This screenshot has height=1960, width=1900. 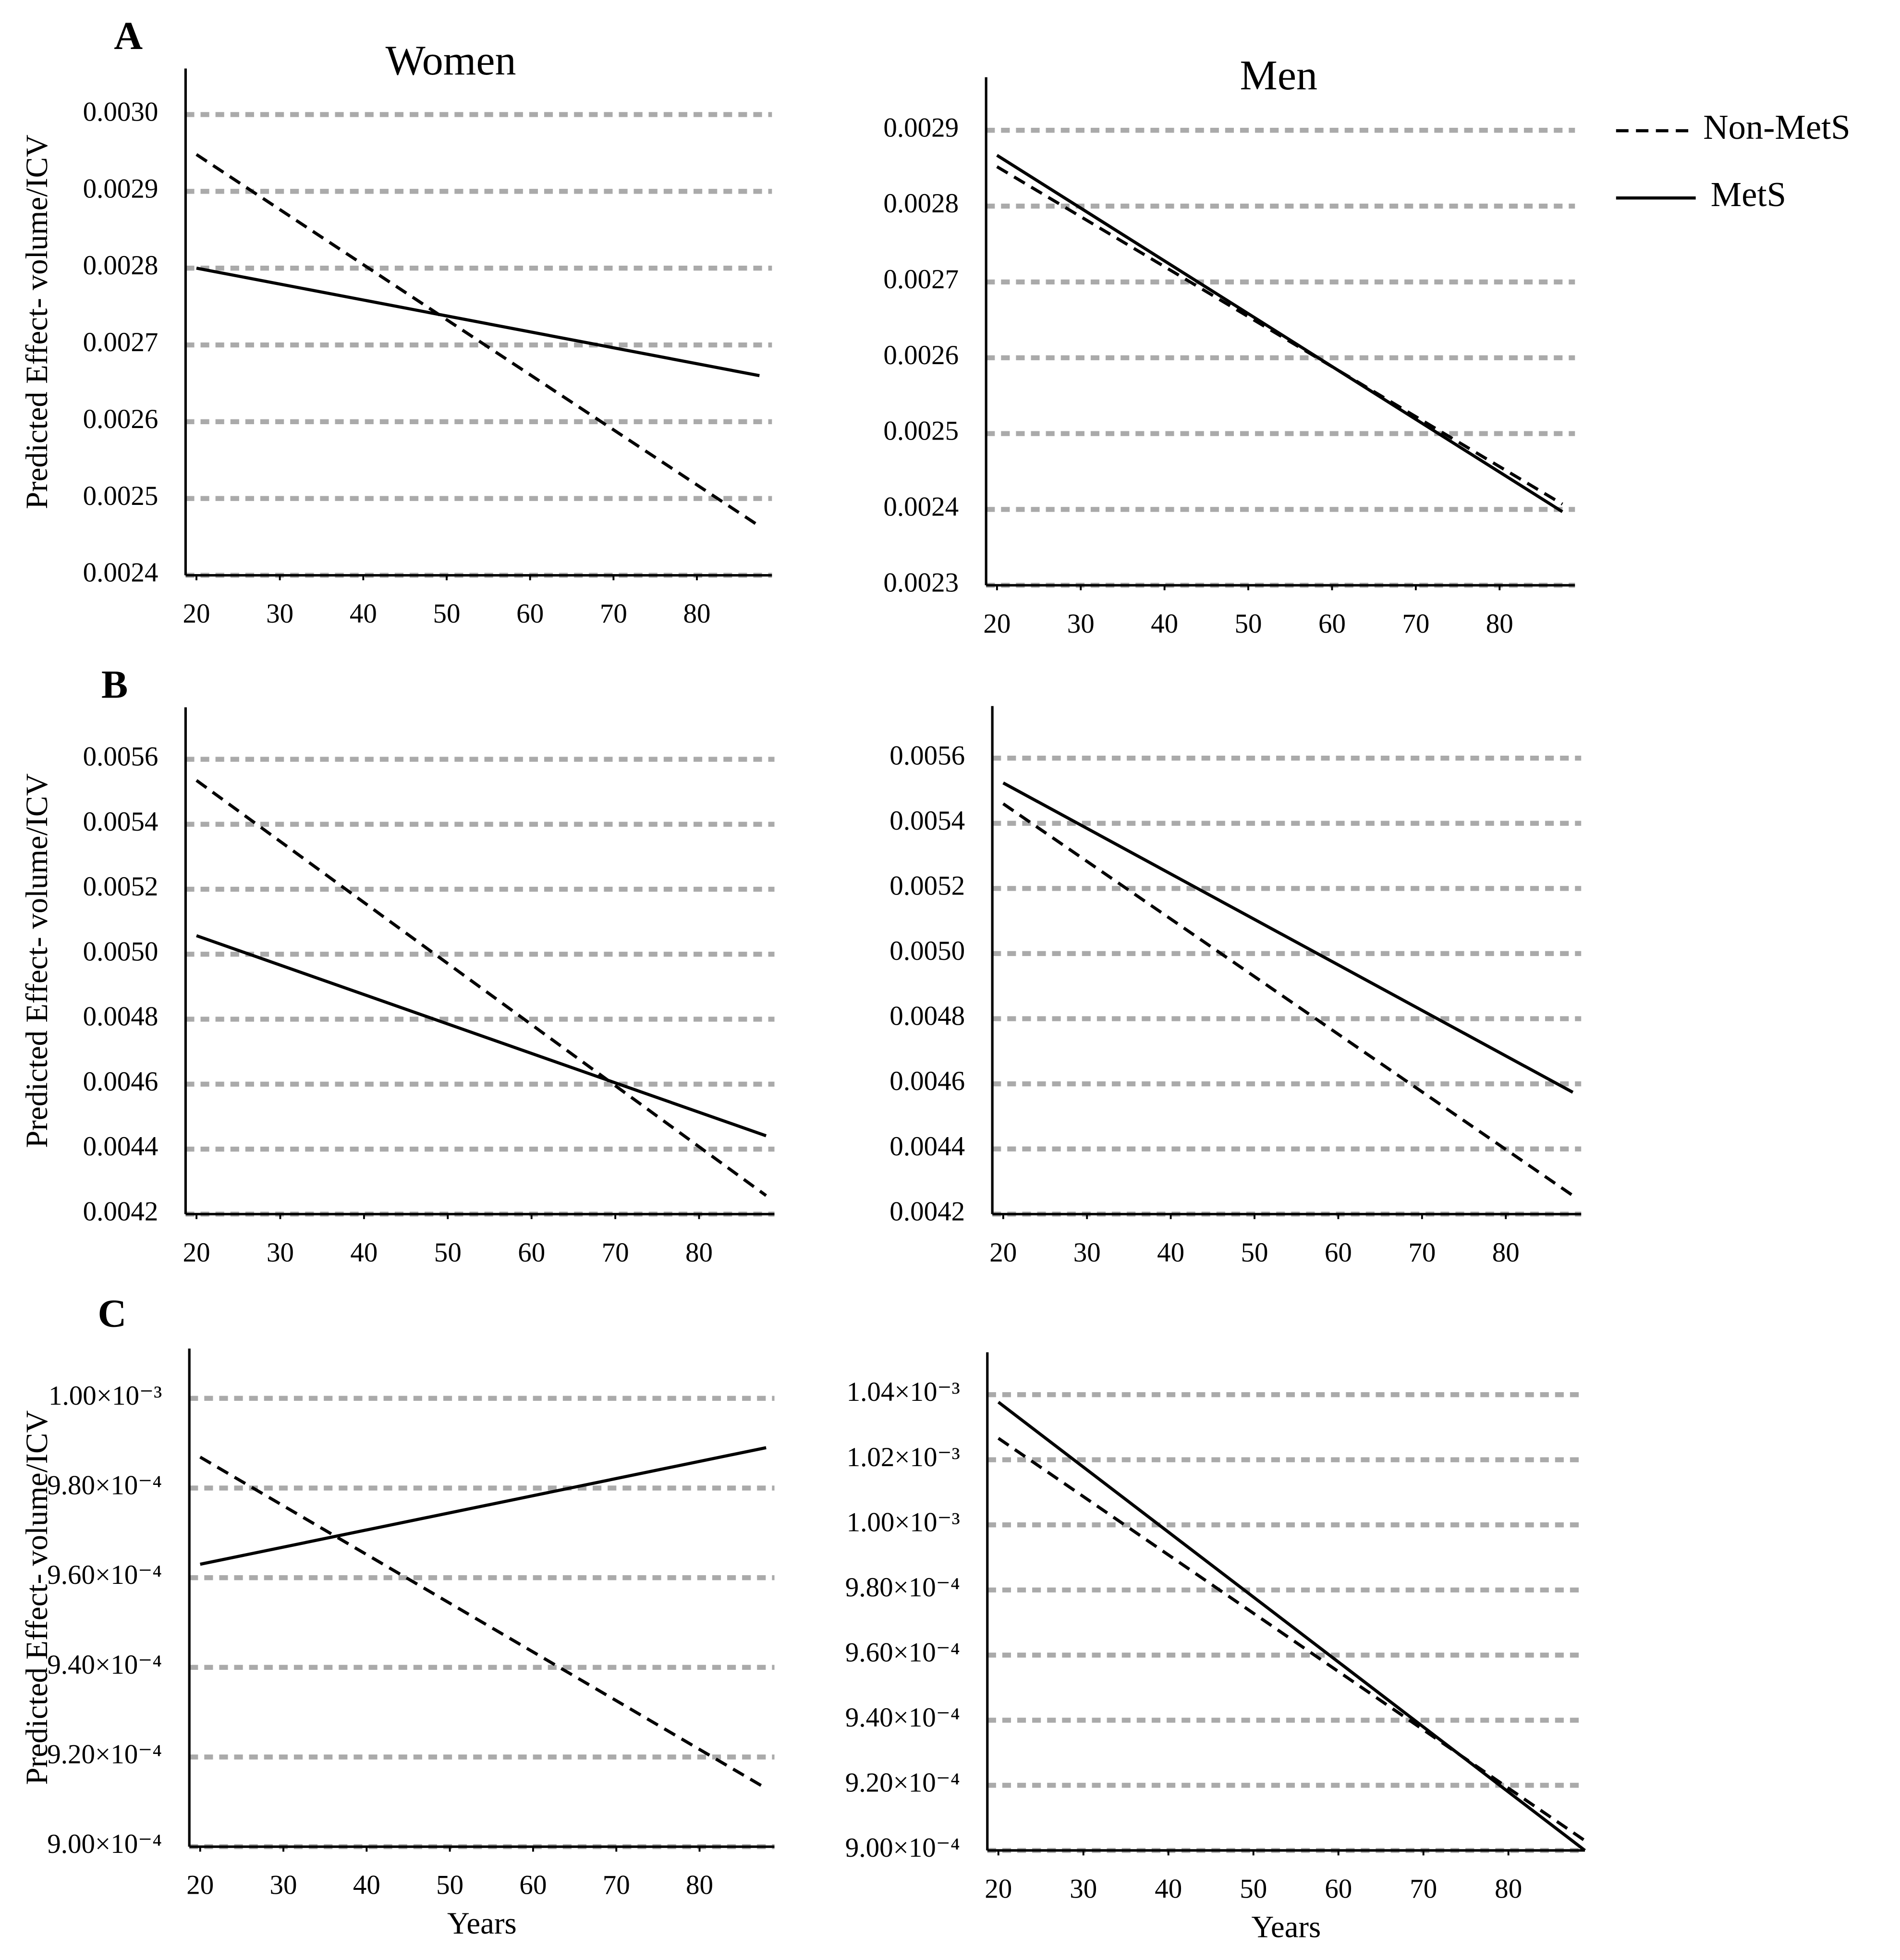 What do you see at coordinates (106, 1396) in the screenshot?
I see `y-tick-label: 1.00×10⁻³` at bounding box center [106, 1396].